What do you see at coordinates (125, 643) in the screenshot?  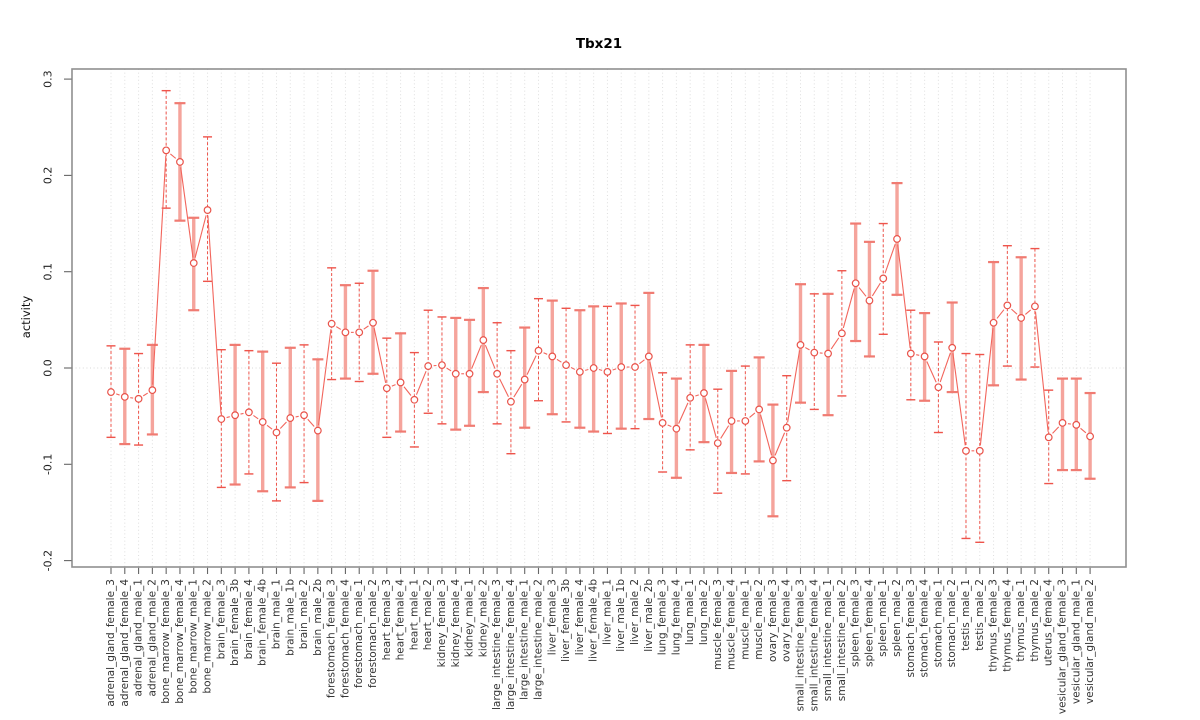 I see `x-category-label: adrenal_gland_female_4` at bounding box center [125, 643].